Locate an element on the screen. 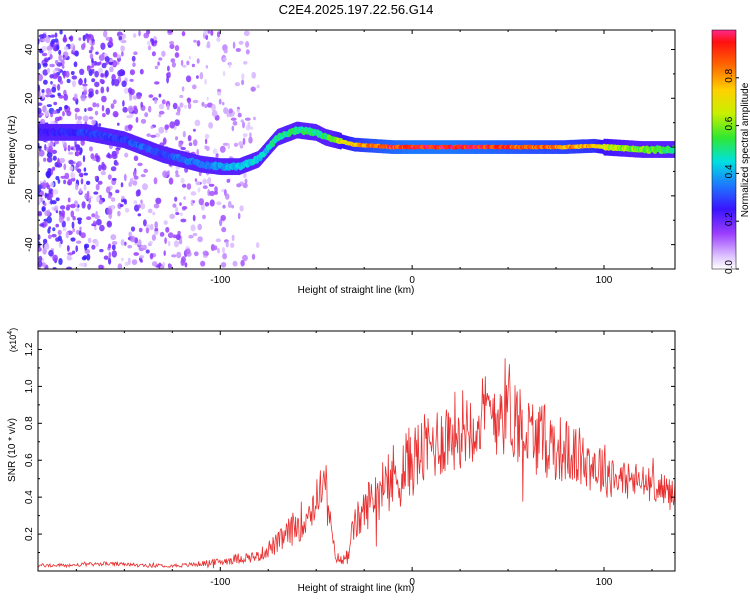 Image resolution: width=750 pixels, height=605 pixels. colorbar-gradient is located at coordinates (724, 149).